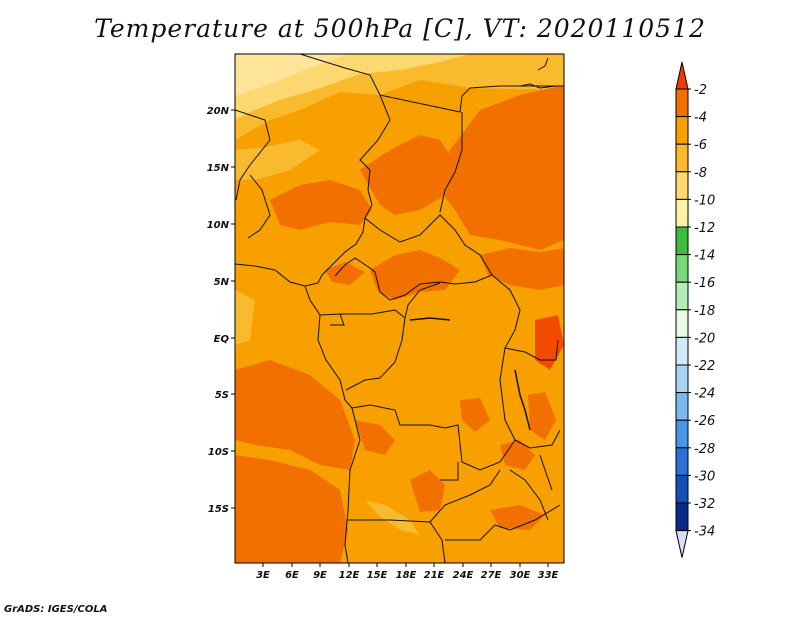 This screenshot has height=618, width=800. I want to click on lon-tick-label: 33E, so click(548, 575).